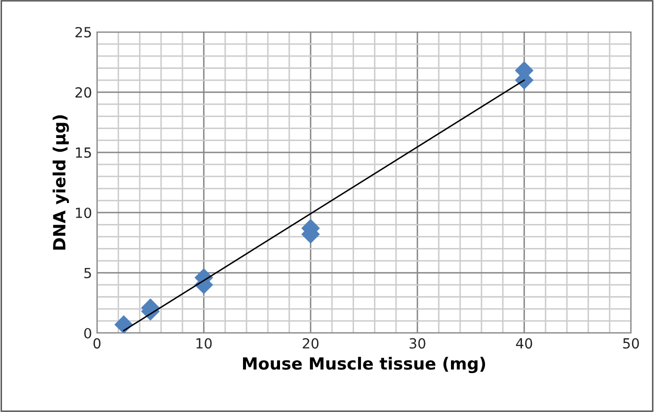 The image size is (654, 412). I want to click on y-tick-label: 5, so click(87, 273).